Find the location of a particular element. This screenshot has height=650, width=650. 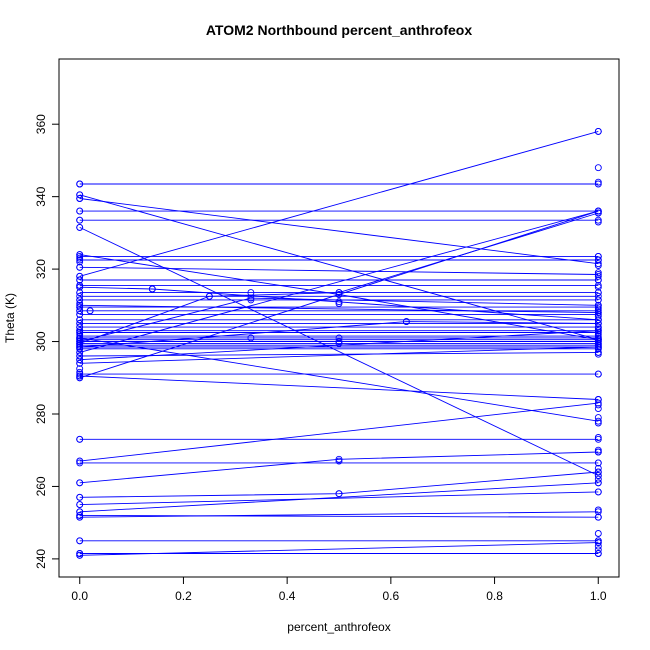

y-axis: 240 260 280 300 320 340 360 is located at coordinates (47, 341).